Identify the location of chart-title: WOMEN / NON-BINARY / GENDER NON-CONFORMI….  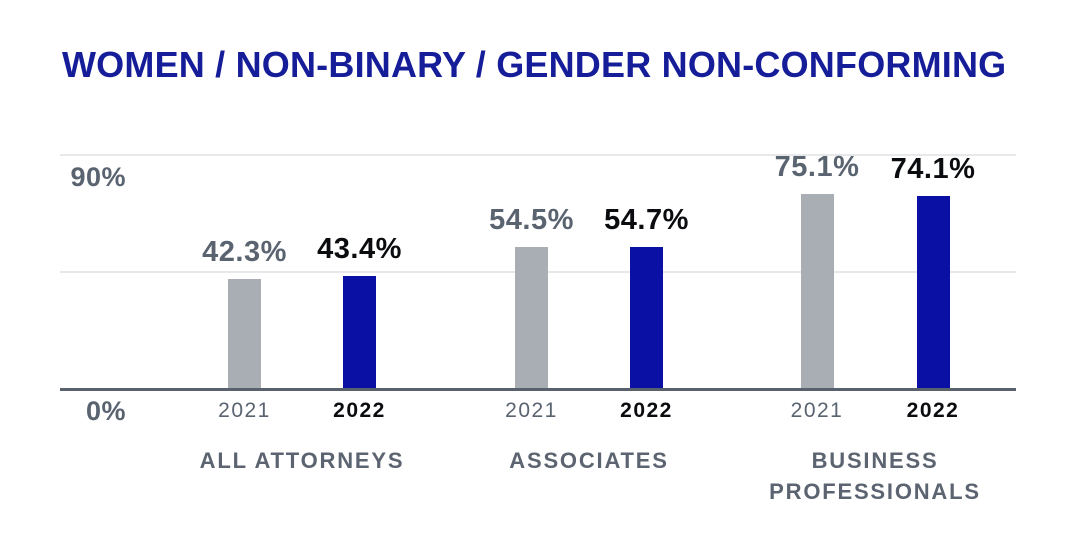
(534, 64).